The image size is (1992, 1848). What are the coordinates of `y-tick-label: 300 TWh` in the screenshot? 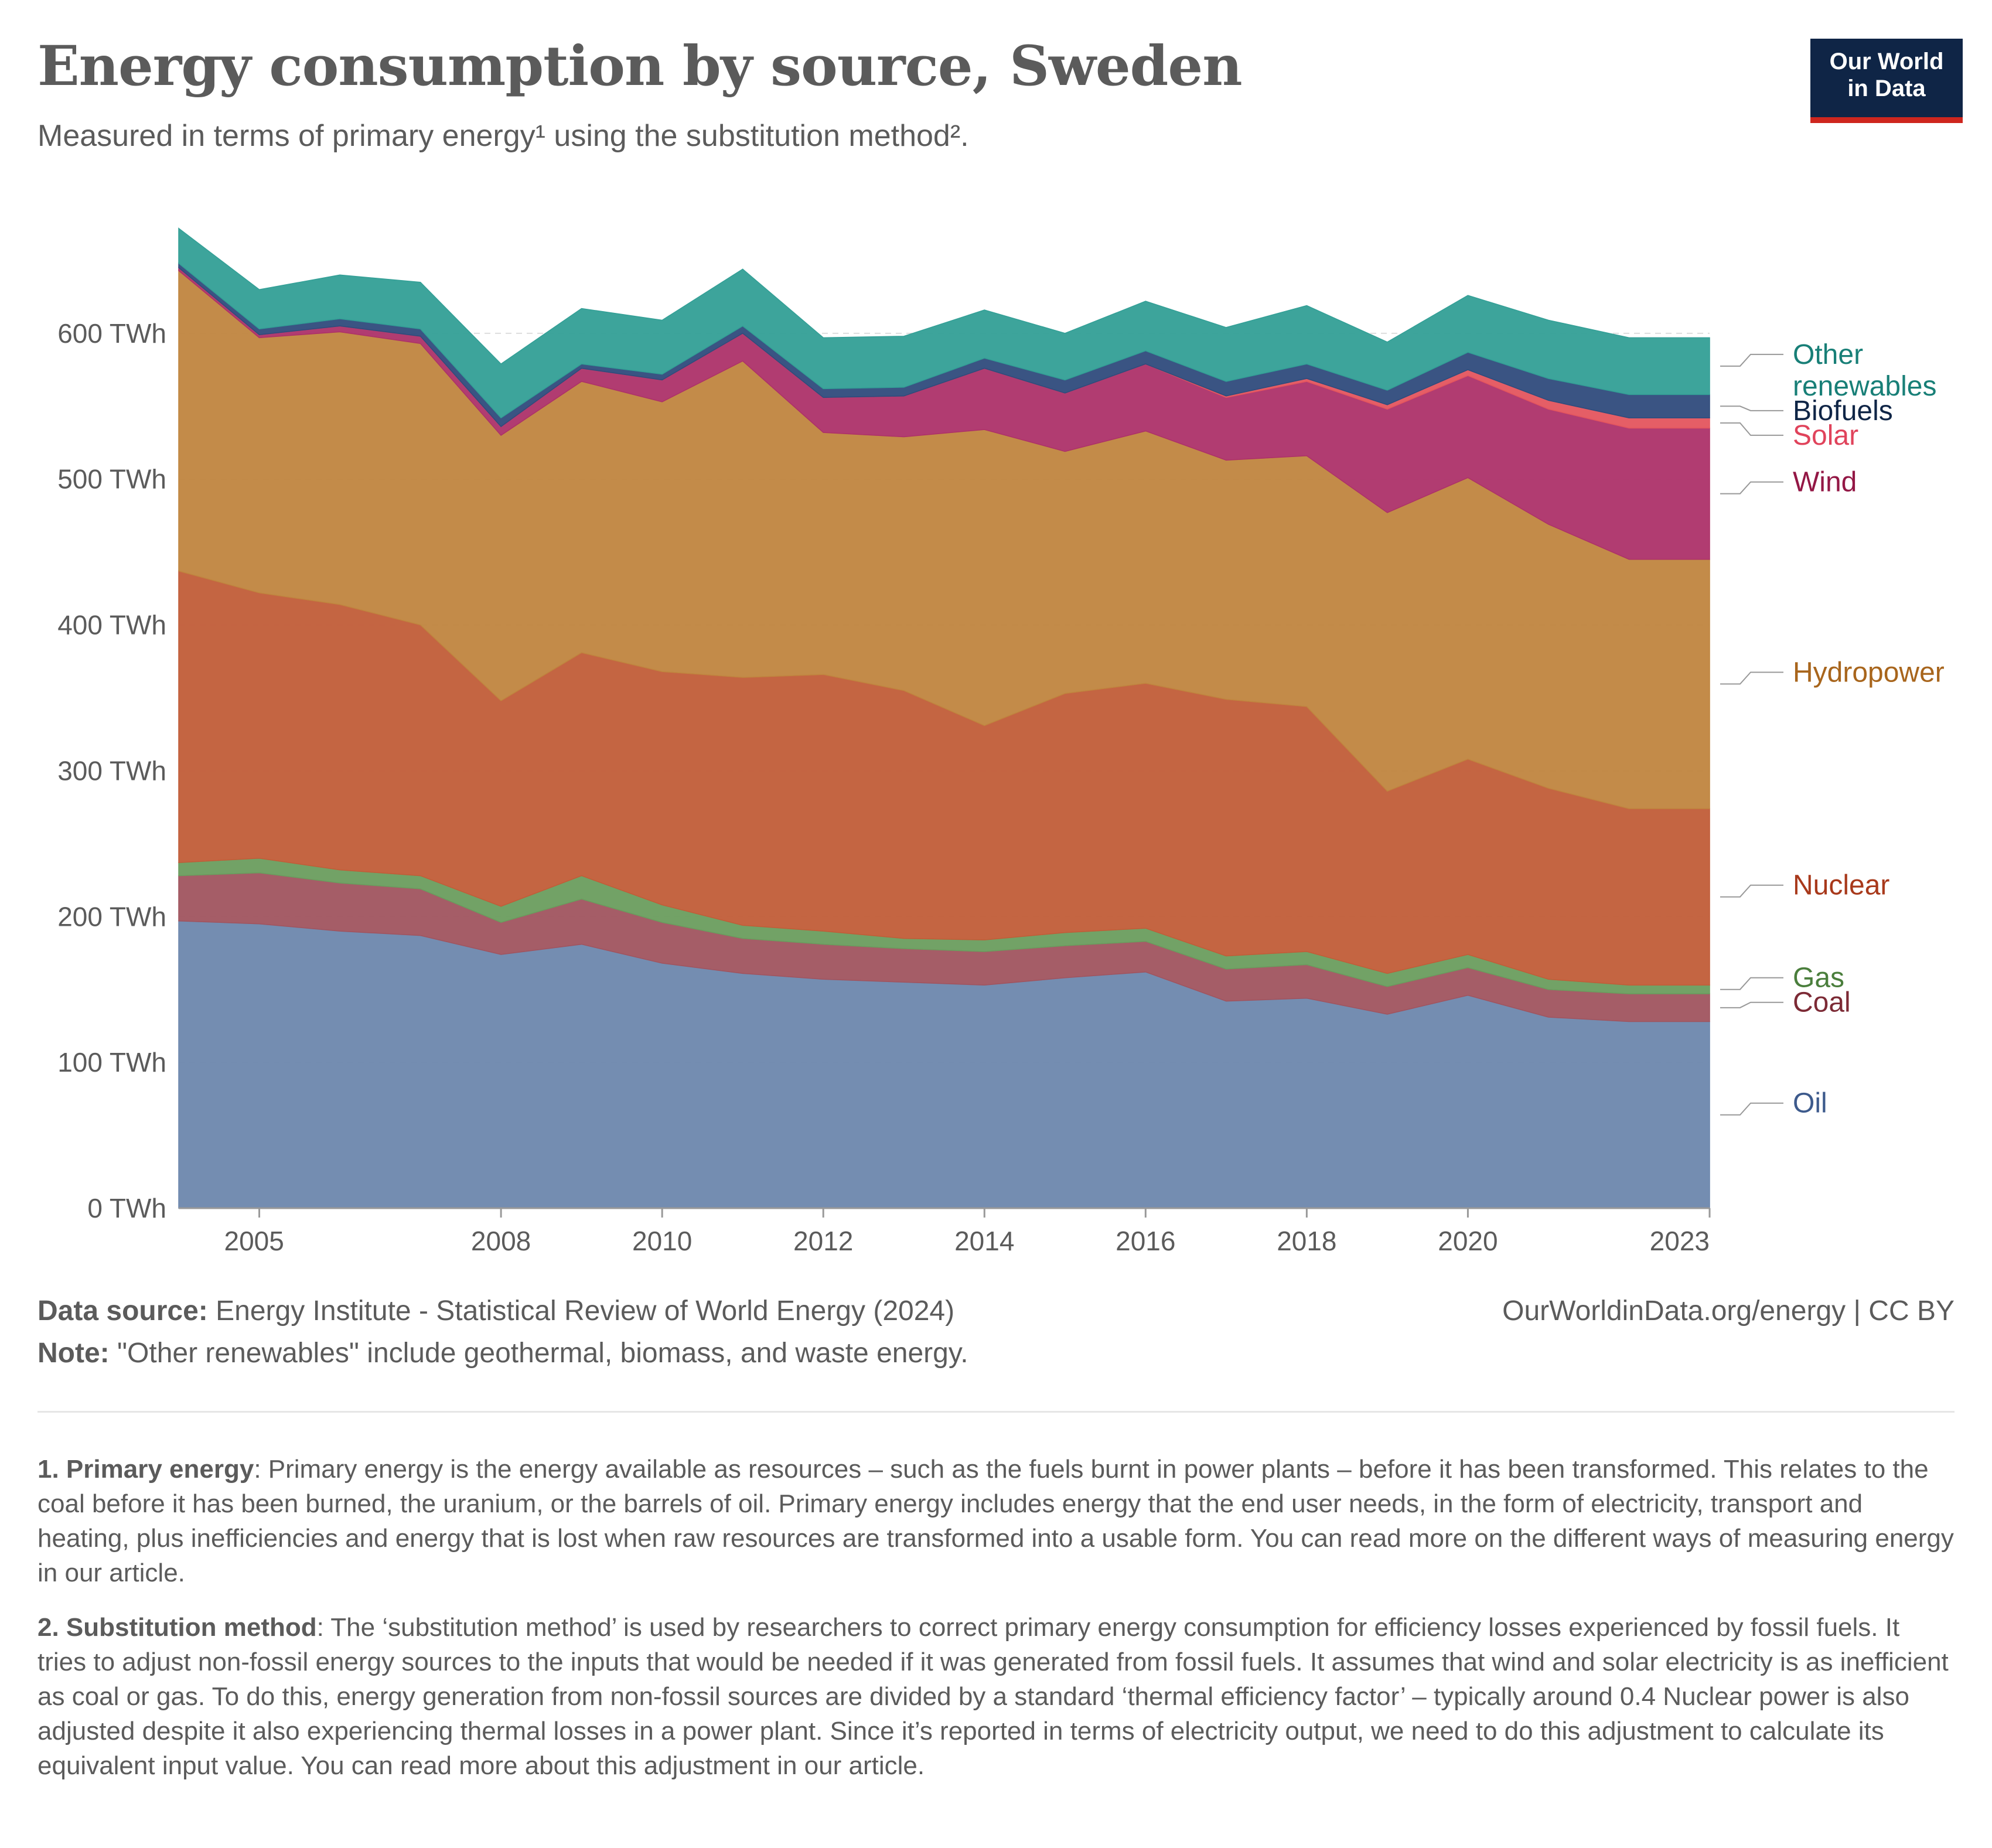 It's located at (112, 770).